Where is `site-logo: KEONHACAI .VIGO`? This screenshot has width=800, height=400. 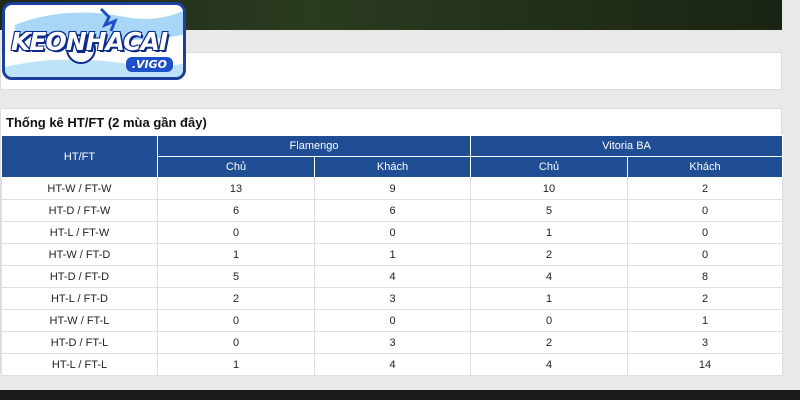 site-logo: KEONHACAI .VIGO is located at coordinates (94, 41).